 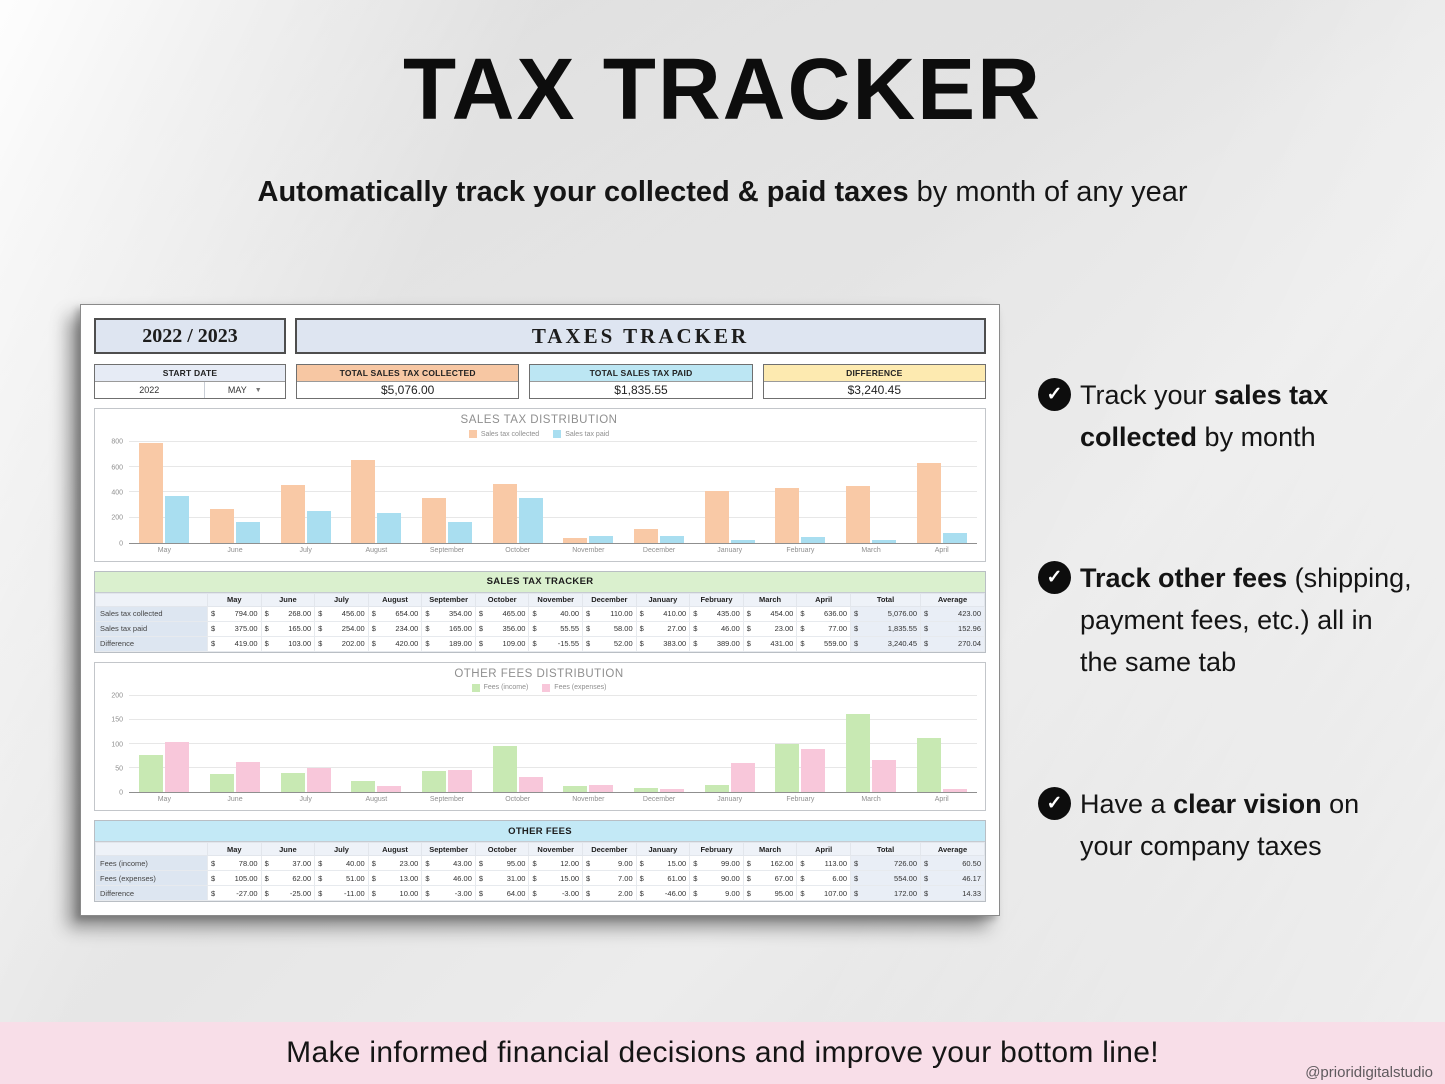 What do you see at coordinates (503, 434) in the screenshot?
I see `legend-item: Sales tax collected` at bounding box center [503, 434].